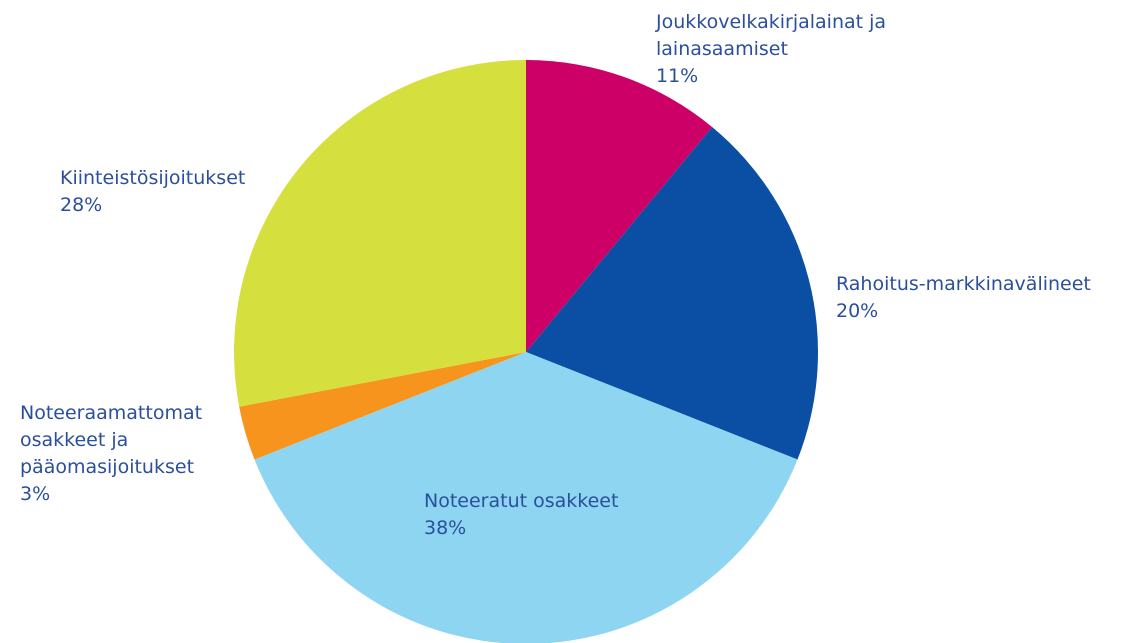 This screenshot has height=643, width=1128. I want to click on slice-category-label: Rahoitus-markkinavälineet, so click(963, 284).